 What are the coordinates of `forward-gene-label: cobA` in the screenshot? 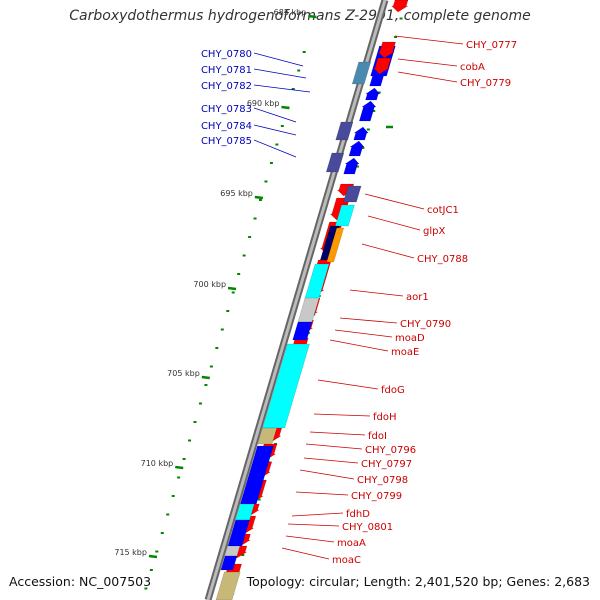 It's located at (472, 67).